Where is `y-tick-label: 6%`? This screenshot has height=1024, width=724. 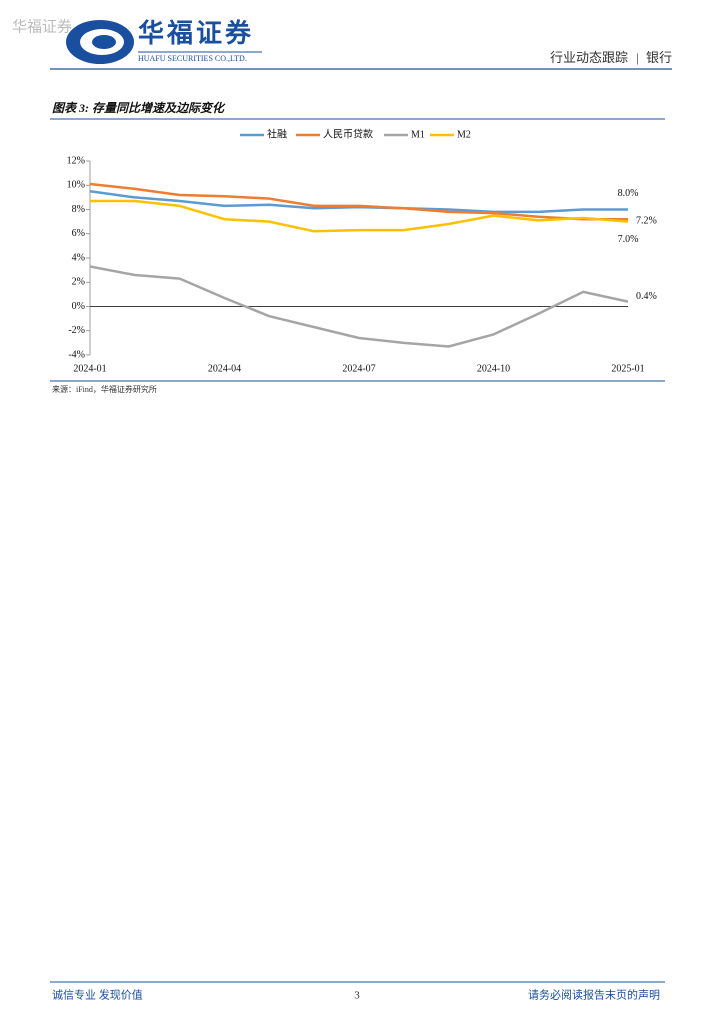
y-tick-label: 6% is located at coordinates (78, 233).